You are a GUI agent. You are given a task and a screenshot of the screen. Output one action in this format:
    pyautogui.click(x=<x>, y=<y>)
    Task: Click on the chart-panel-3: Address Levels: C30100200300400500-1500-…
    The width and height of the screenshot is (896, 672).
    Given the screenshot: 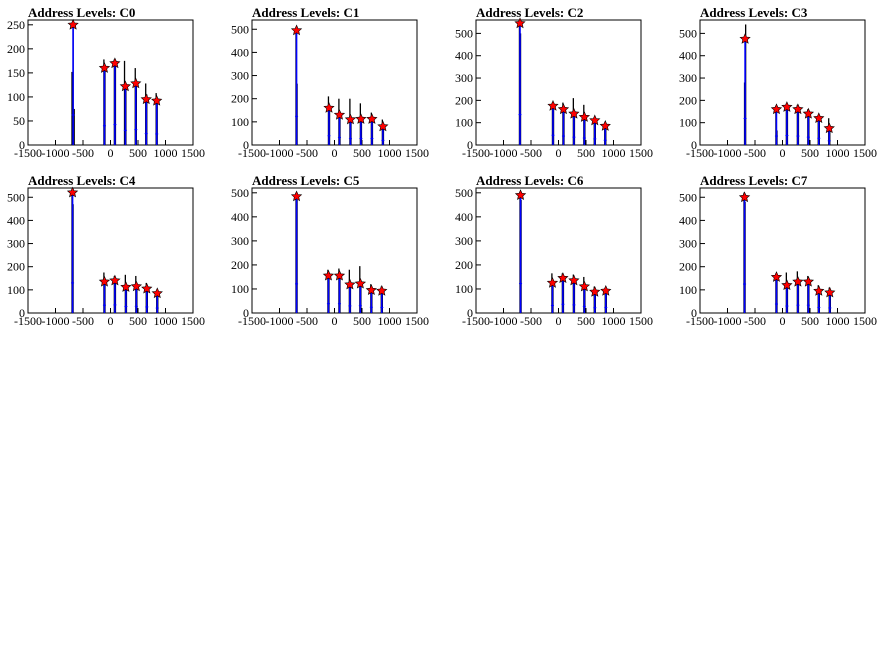 What is the action you would take?
    pyautogui.click(x=778, y=82)
    